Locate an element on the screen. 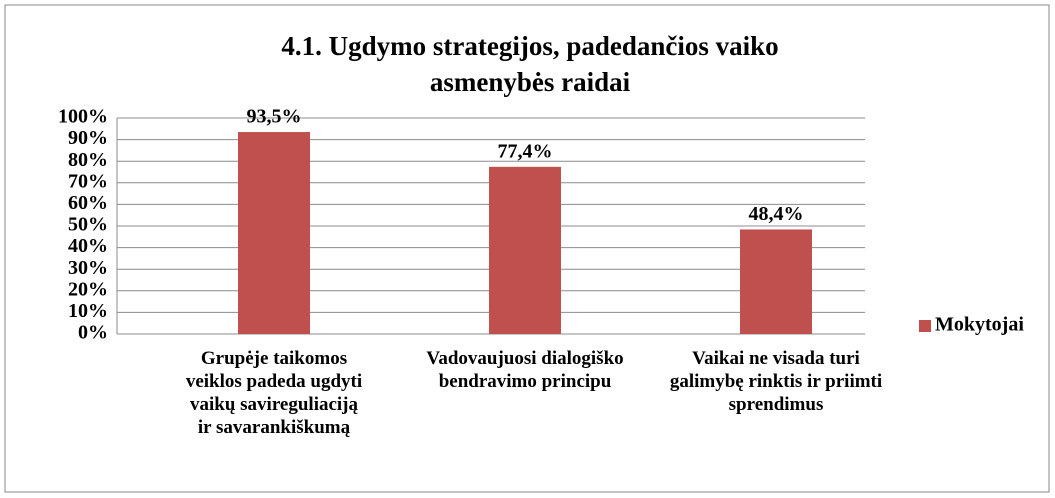 This screenshot has width=1055, height=498. y-tick-label: 10% is located at coordinates (88, 311).